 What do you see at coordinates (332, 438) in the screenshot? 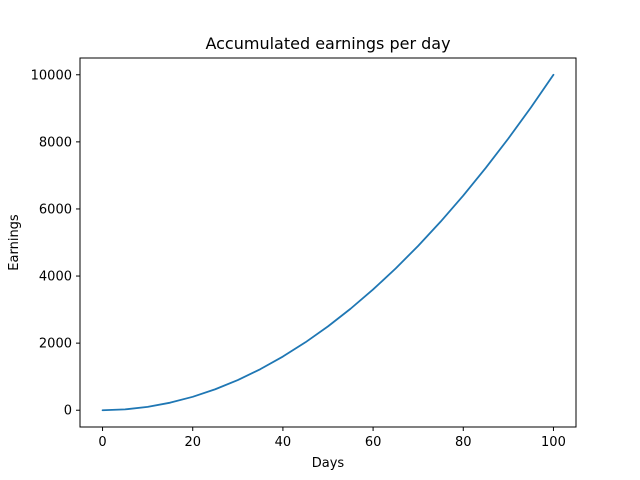
I see `x-axis-ticks: 0 20 40 60 80 100` at bounding box center [332, 438].